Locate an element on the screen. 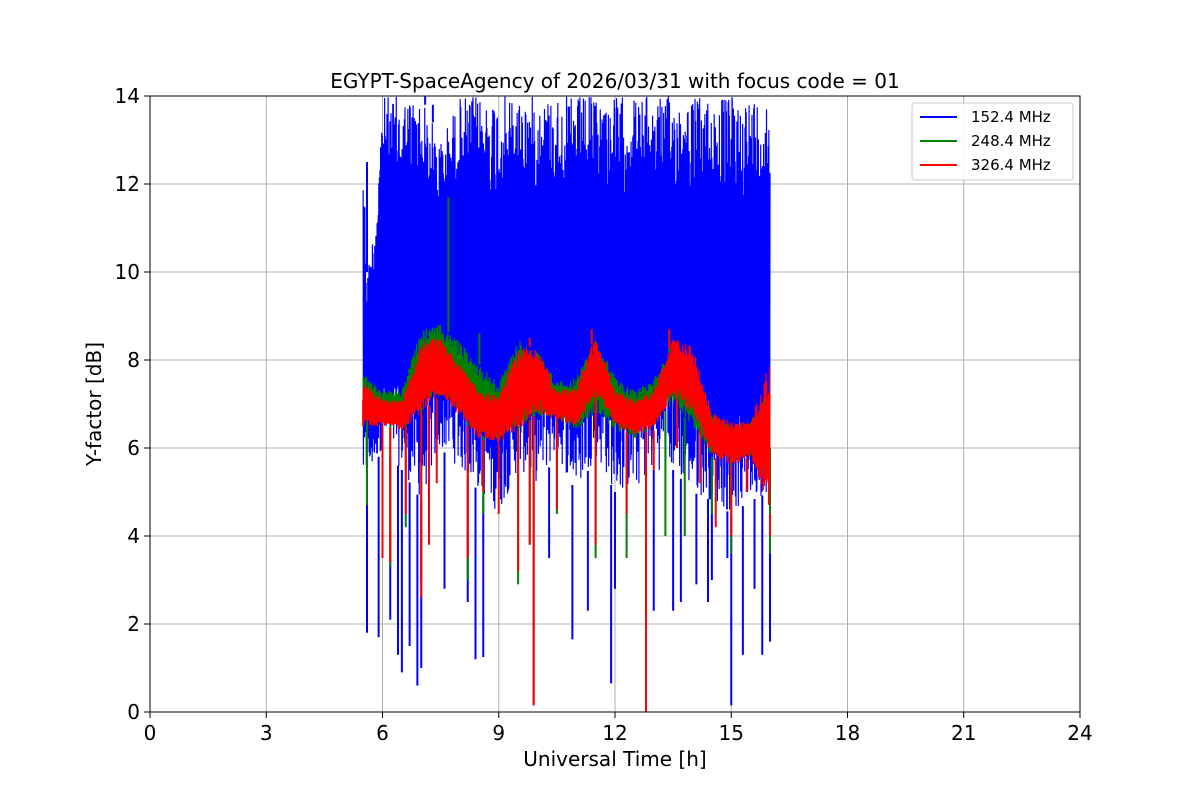 The width and height of the screenshot is (1200, 800). legend-label: 152.4 MHz is located at coordinates (1011, 117).